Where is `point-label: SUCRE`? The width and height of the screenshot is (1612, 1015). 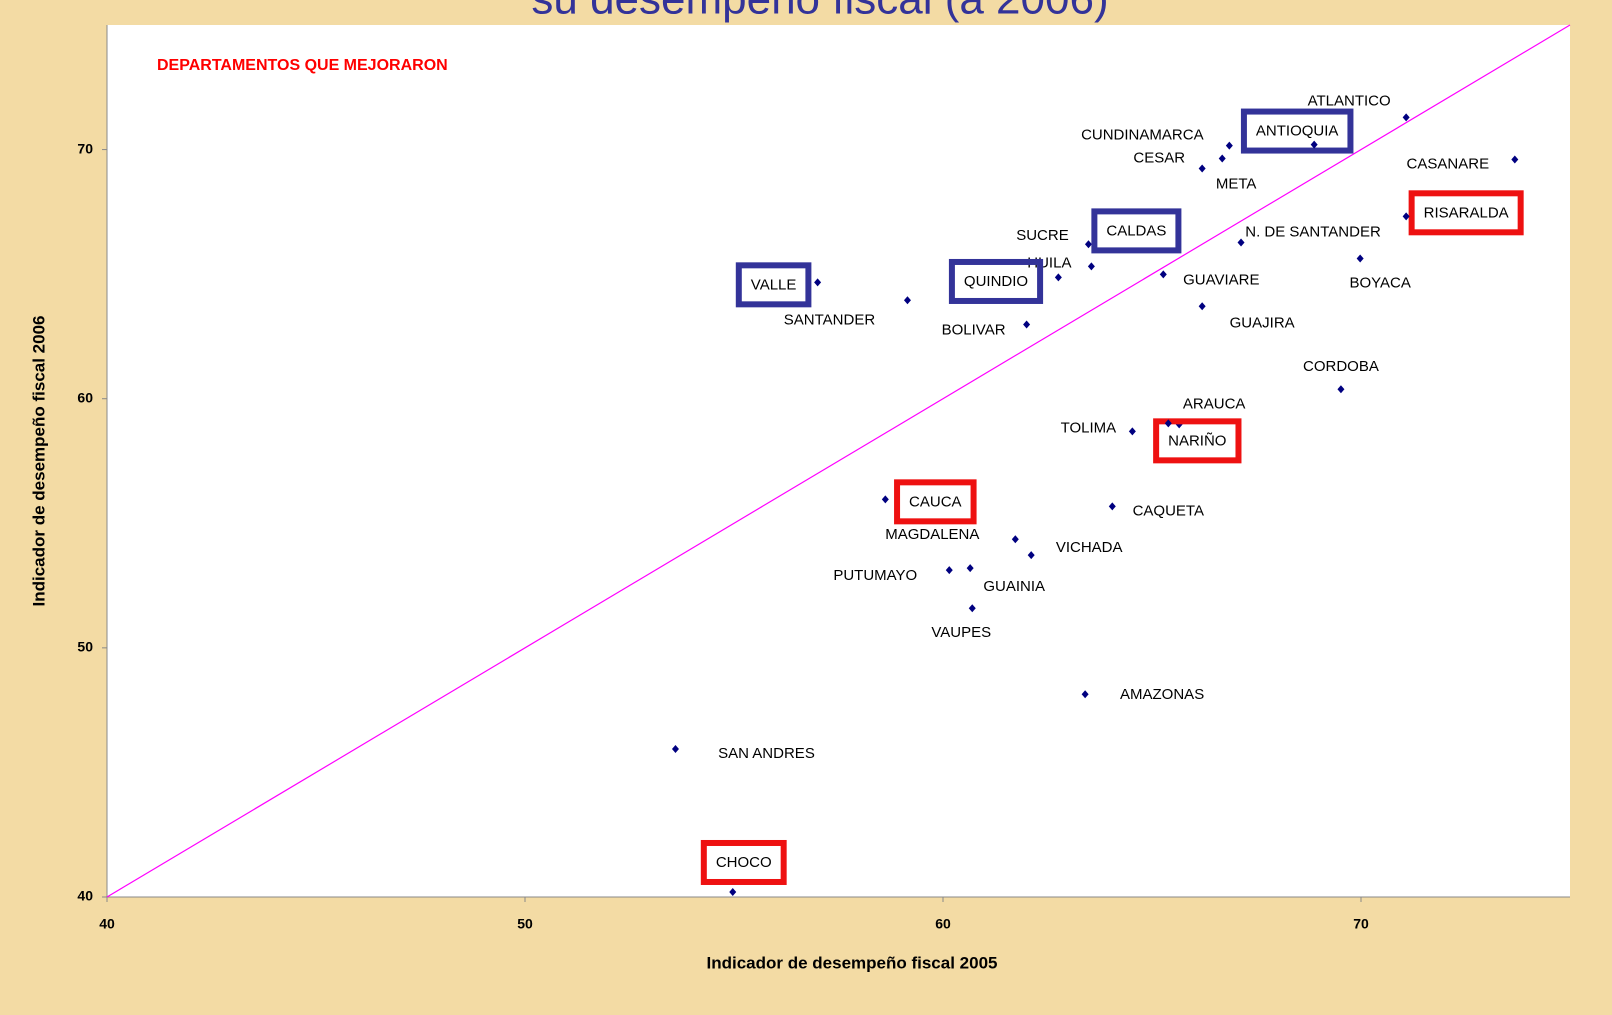 point-label: SUCRE is located at coordinates (1042, 235).